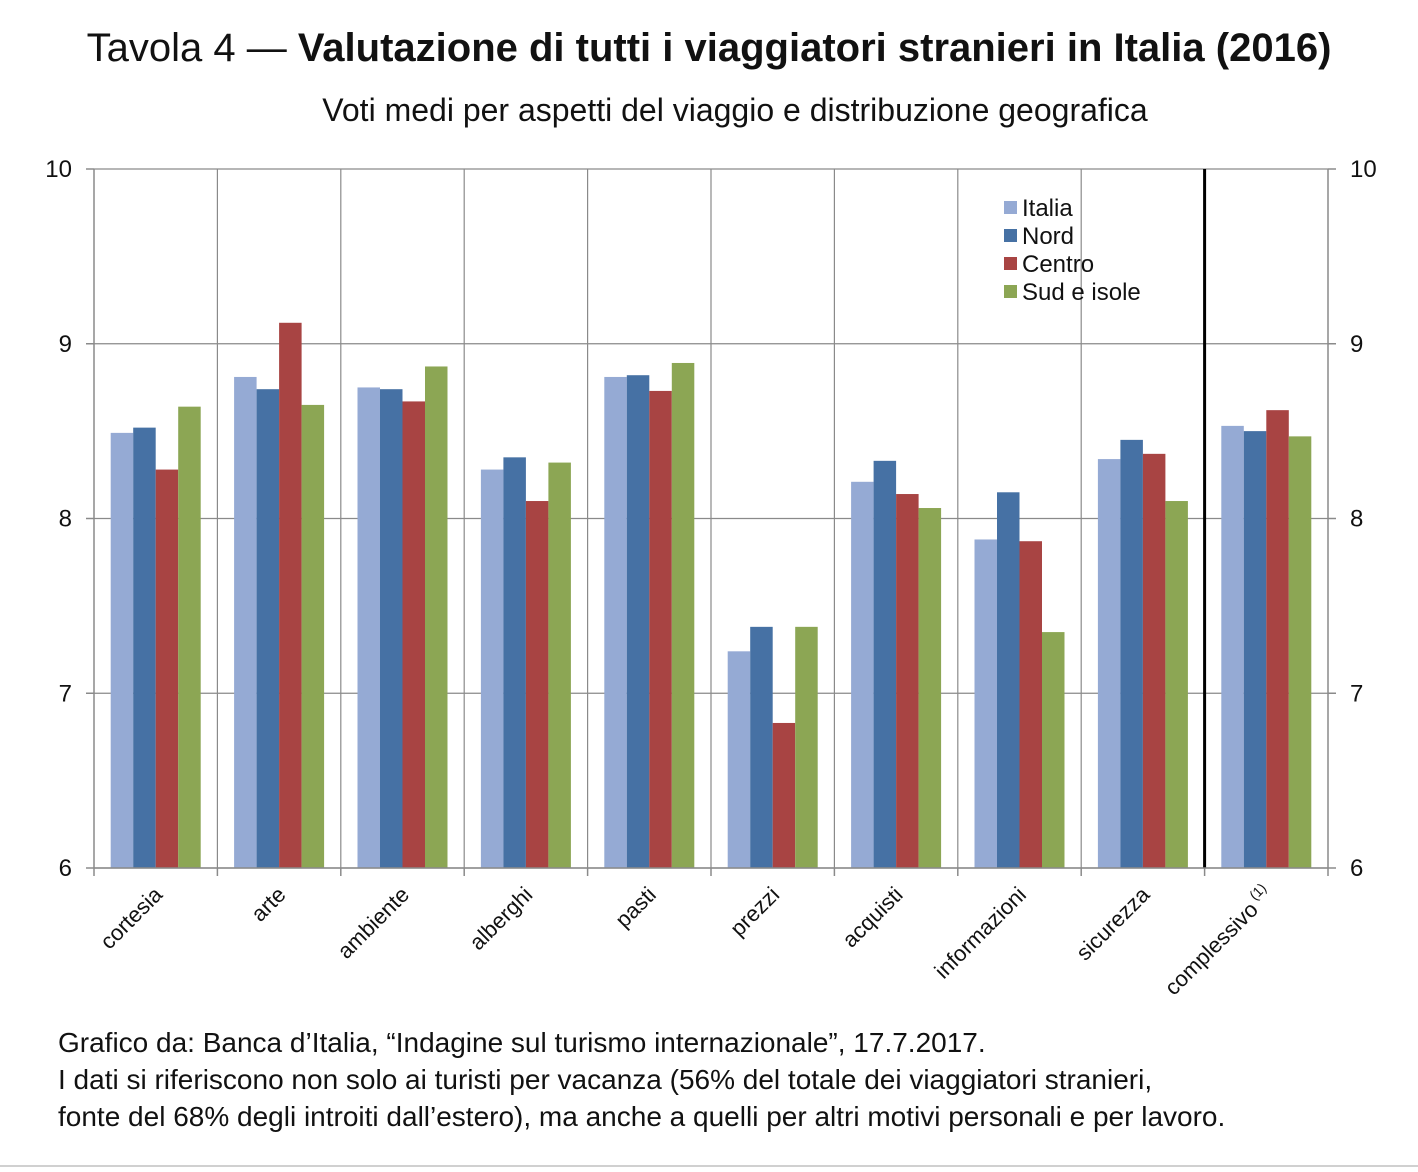  I want to click on y-tick-label-right-8: 8, so click(1356, 519).